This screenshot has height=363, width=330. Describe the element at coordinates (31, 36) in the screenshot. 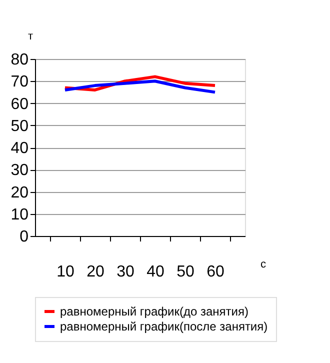

I see `y-axis-title: т` at that location.